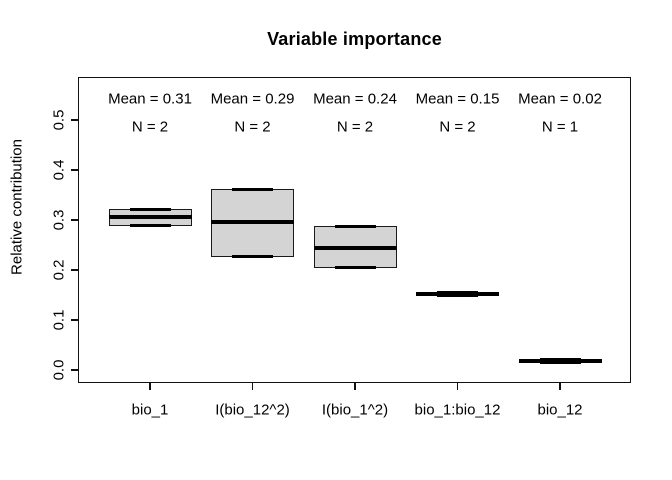 This screenshot has width=672, height=480. Describe the element at coordinates (59, 220) in the screenshot. I see `y-tick-label: 0.3` at that location.